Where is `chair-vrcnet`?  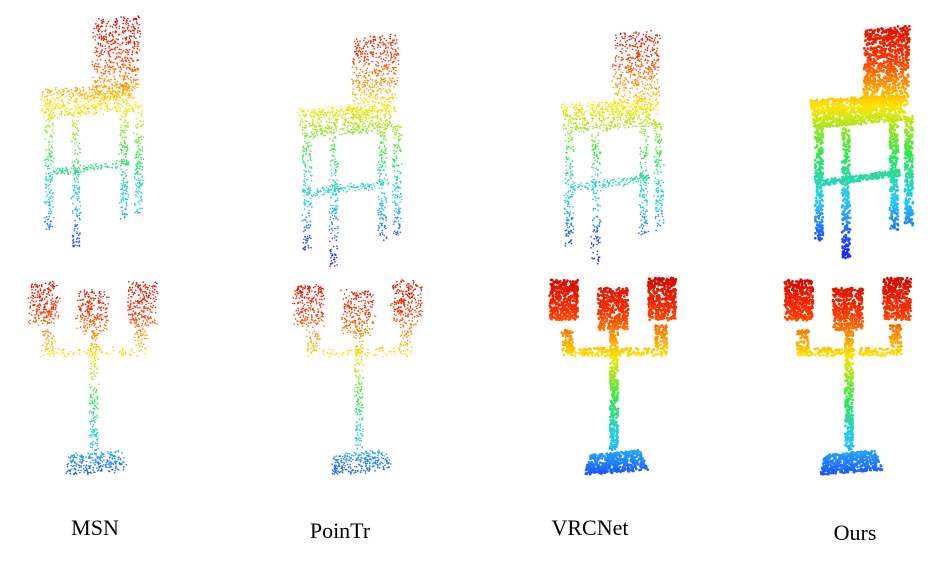 chair-vrcnet is located at coordinates (615, 137).